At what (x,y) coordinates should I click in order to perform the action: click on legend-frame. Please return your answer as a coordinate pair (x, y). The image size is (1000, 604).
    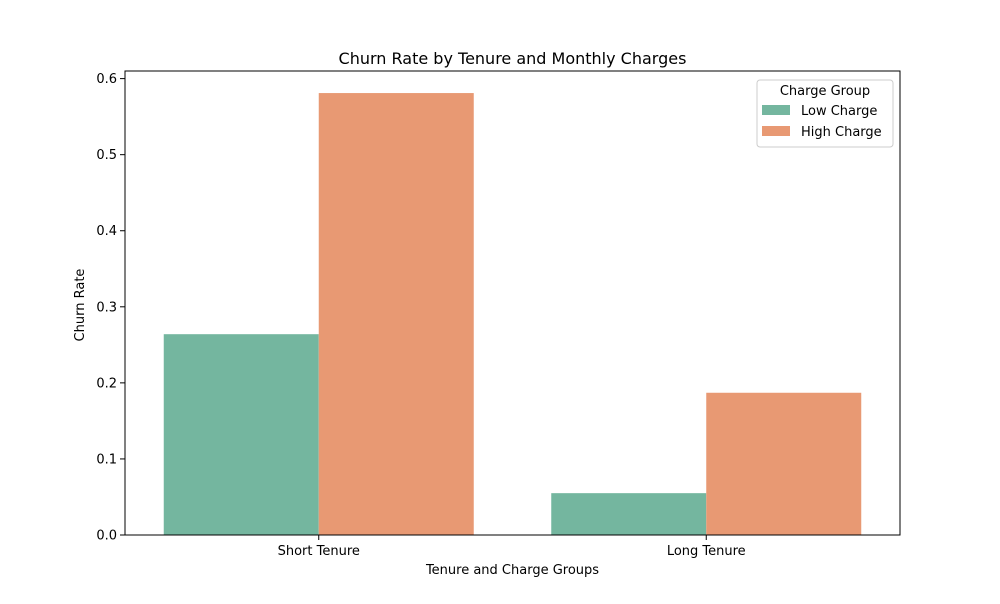
    Looking at the image, I should click on (825, 113).